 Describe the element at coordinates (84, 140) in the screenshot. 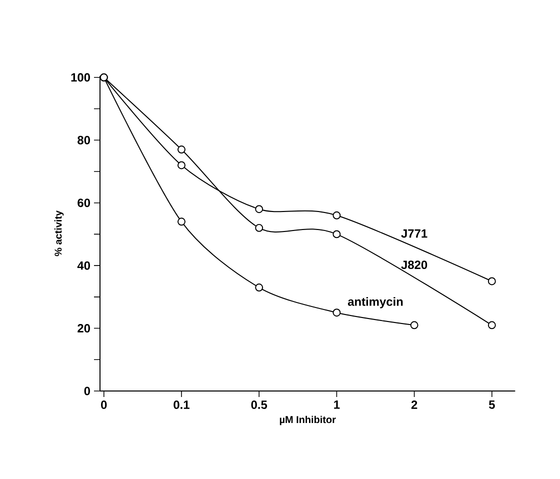

I see `y-tick-label: 80` at that location.